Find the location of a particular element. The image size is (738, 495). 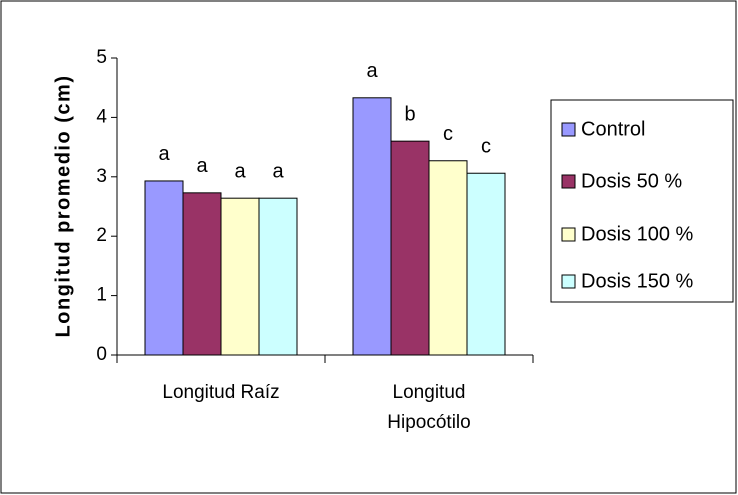

x-tick-label: Longitud Hipocótilo is located at coordinates (429, 407).